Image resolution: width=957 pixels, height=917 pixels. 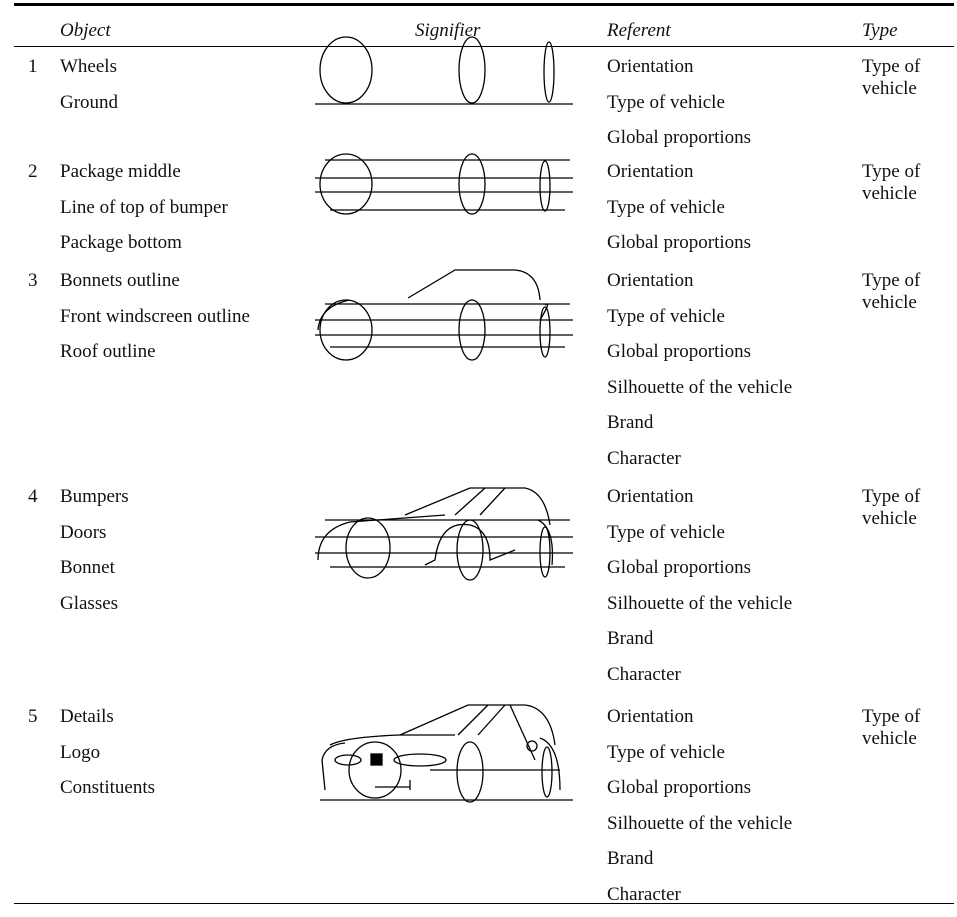 I want to click on row-number: 1, so click(x=33, y=66).